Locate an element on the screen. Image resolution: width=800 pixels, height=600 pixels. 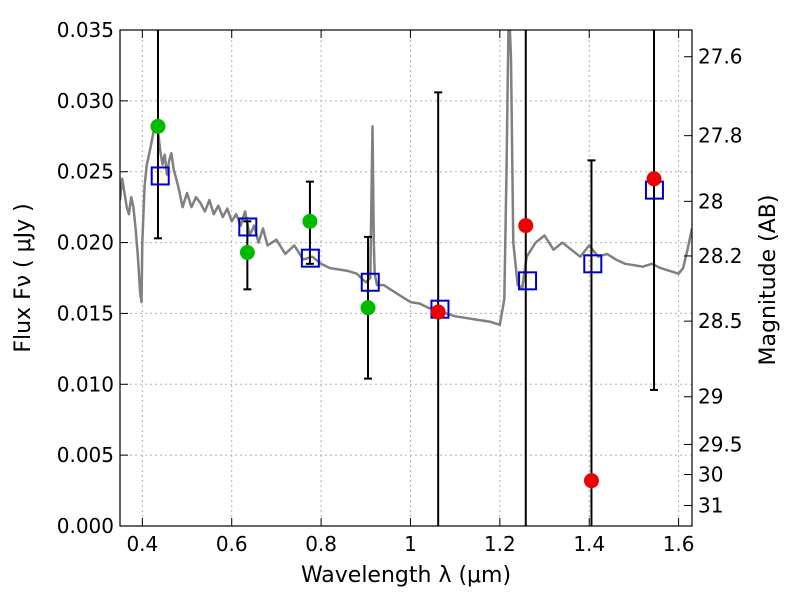
x-tick-label: 1.2 is located at coordinates (500, 544).